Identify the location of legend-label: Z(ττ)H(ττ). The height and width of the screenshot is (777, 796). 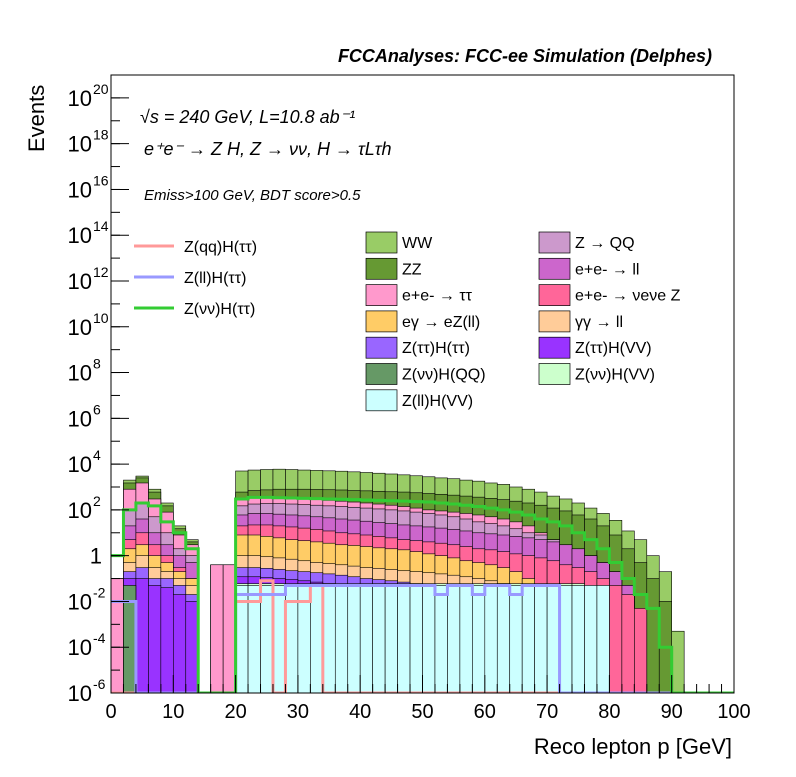
(436, 348).